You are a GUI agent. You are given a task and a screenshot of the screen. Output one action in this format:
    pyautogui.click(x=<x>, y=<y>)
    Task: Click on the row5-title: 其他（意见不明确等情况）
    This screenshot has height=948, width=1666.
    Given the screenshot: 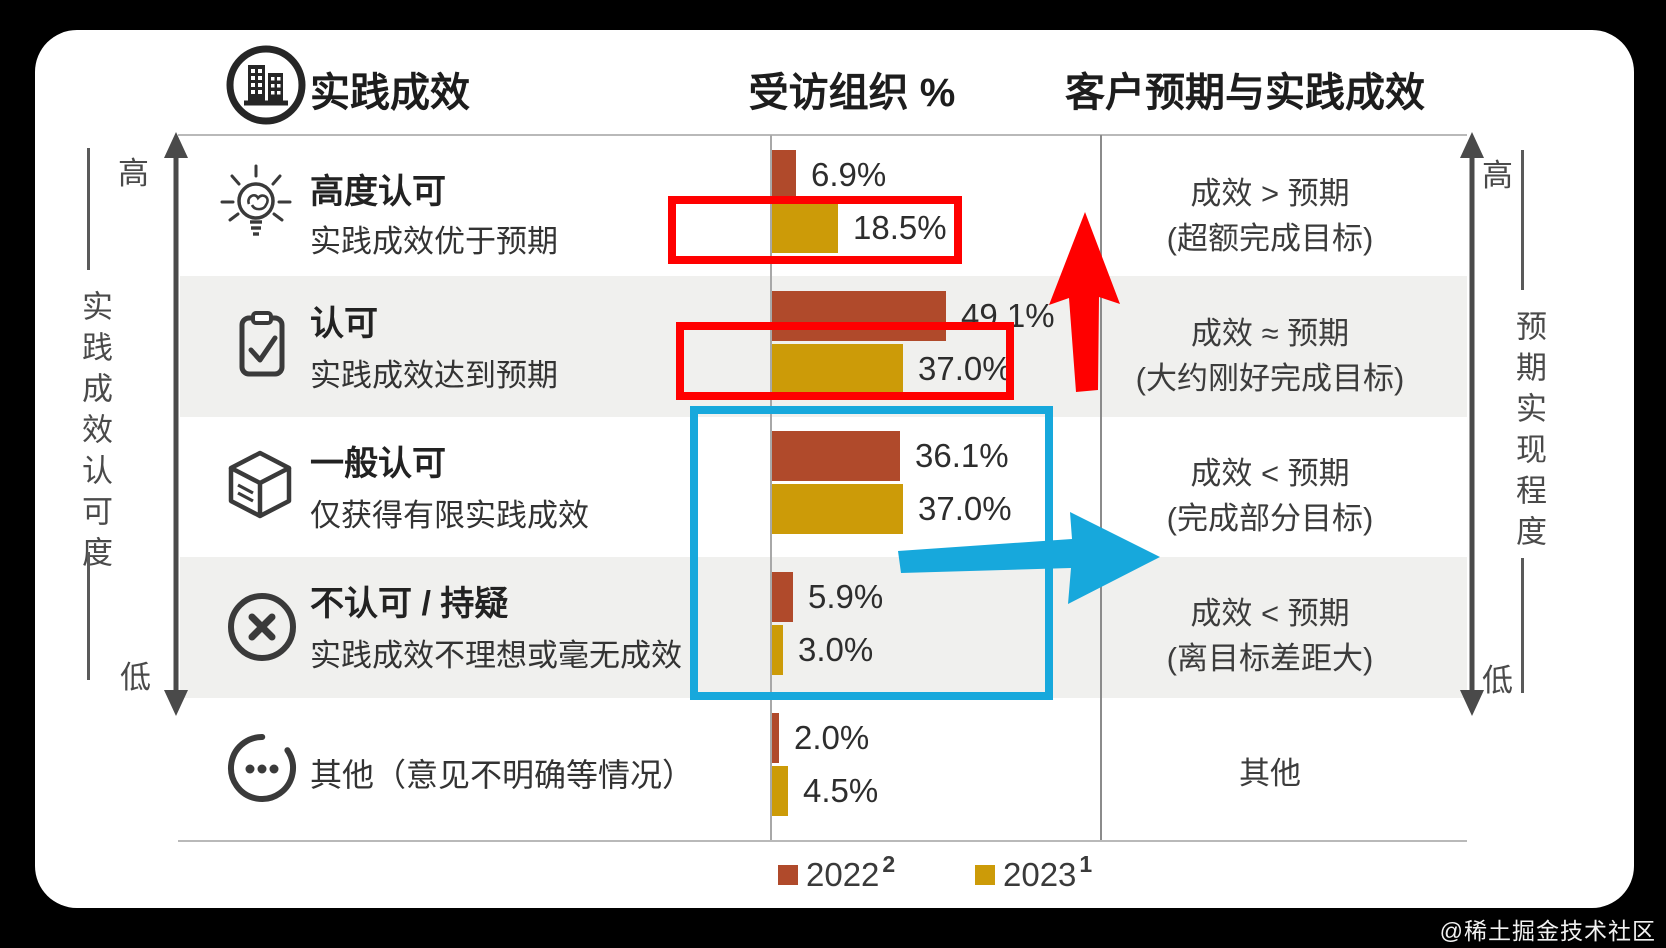 What is the action you would take?
    pyautogui.click(x=502, y=775)
    